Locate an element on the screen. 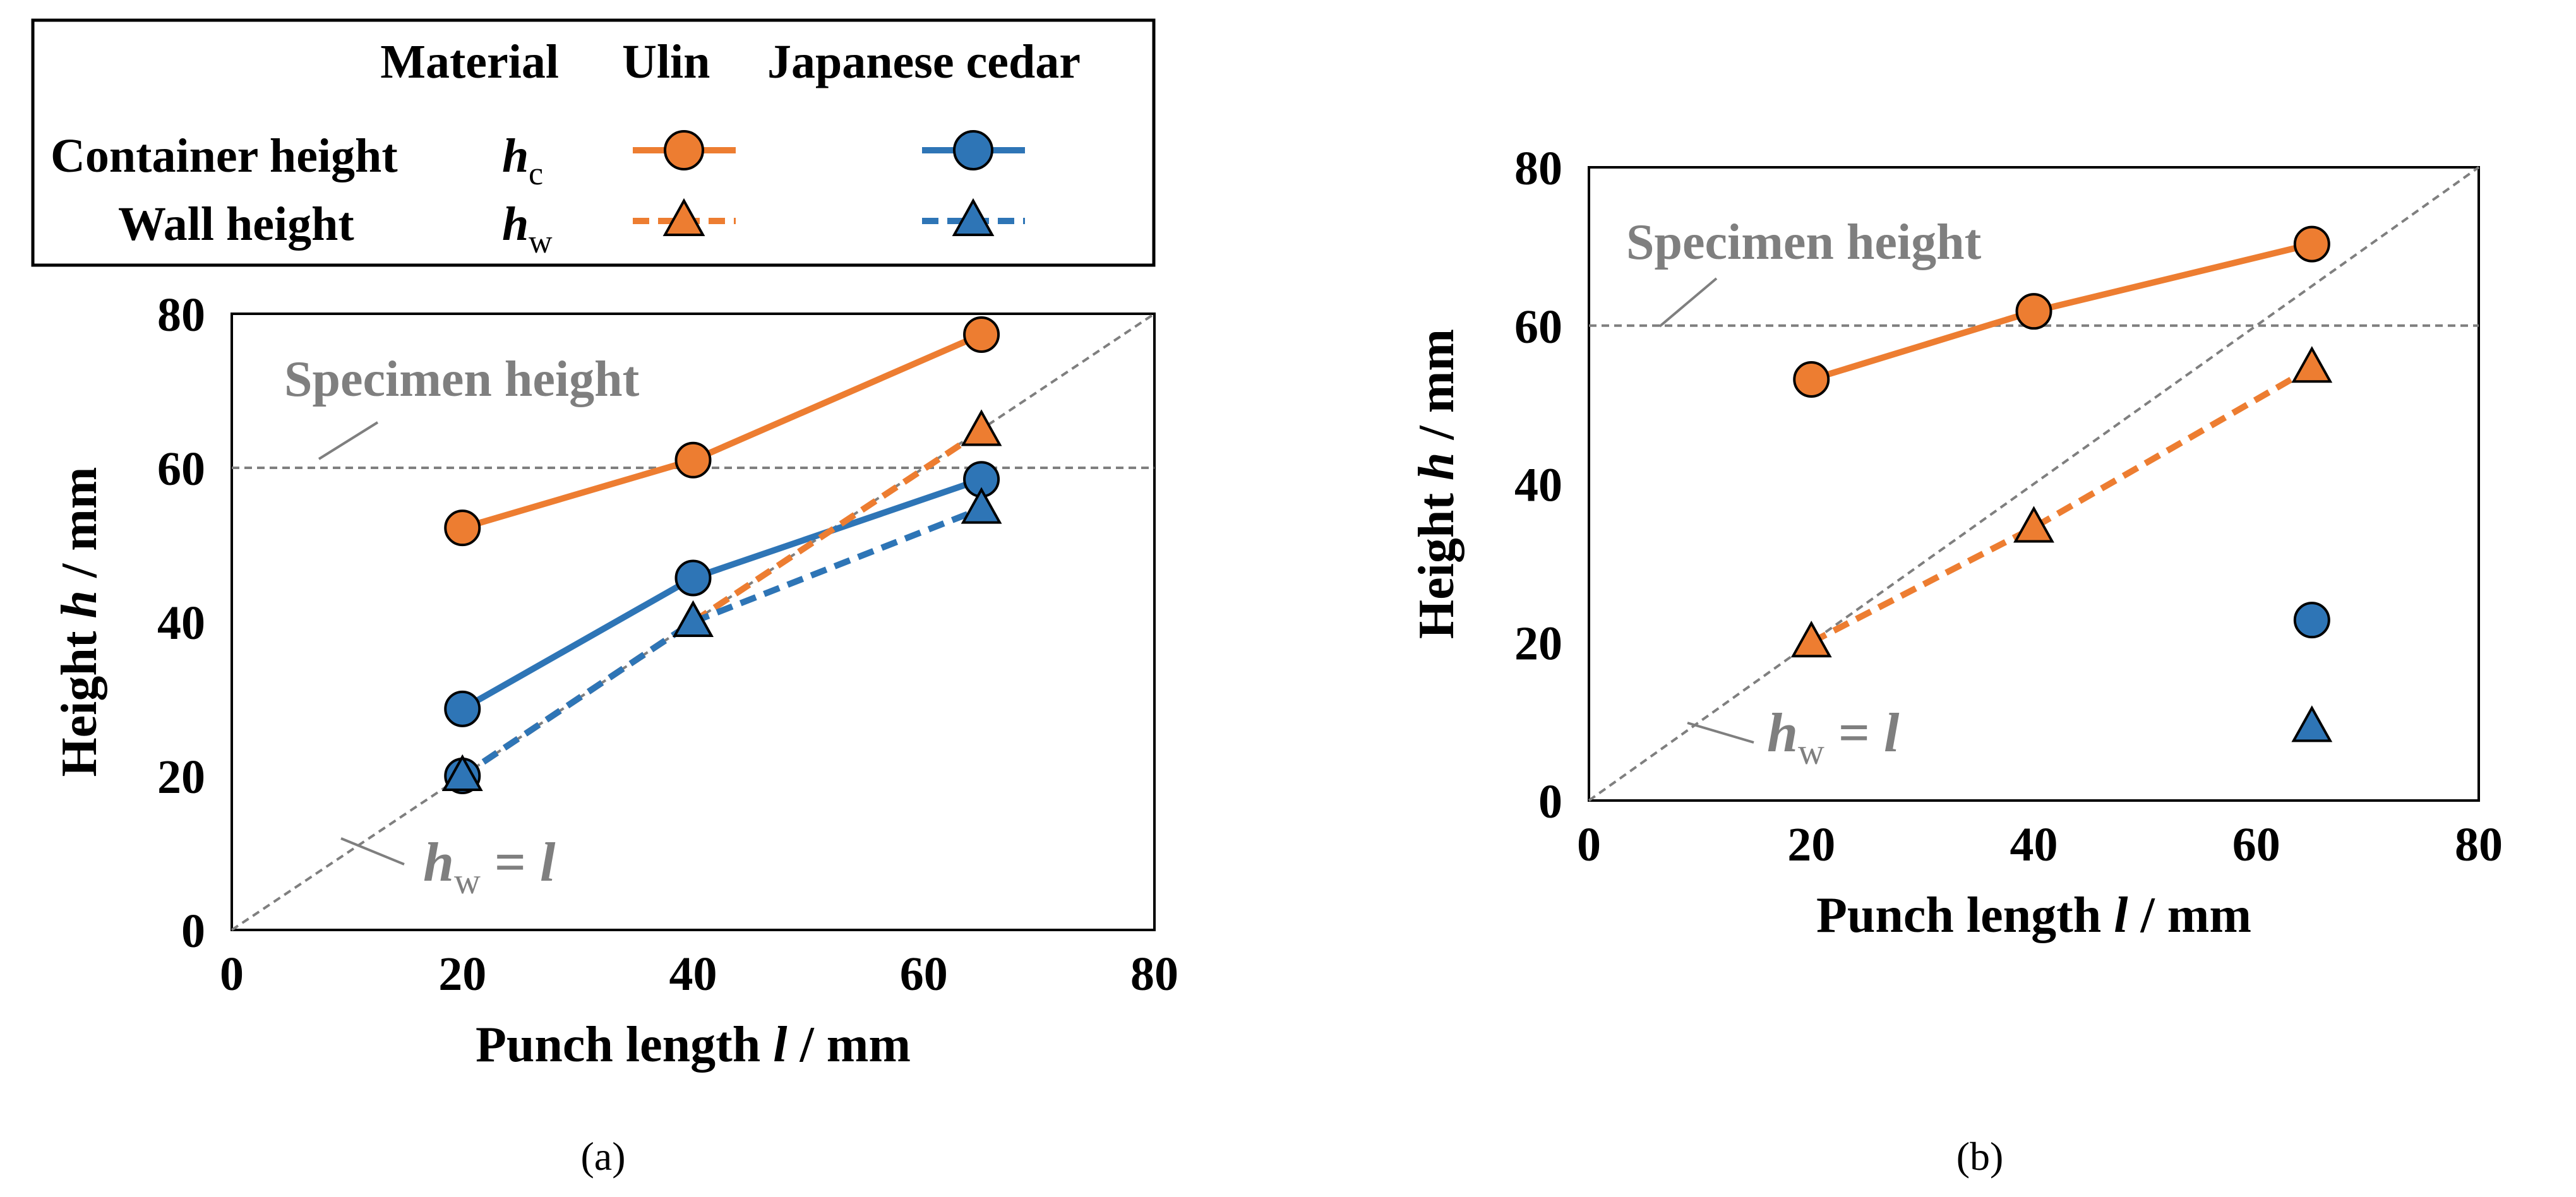 This screenshot has height=1197, width=2576. legend-material-header: Material is located at coordinates (469, 61).